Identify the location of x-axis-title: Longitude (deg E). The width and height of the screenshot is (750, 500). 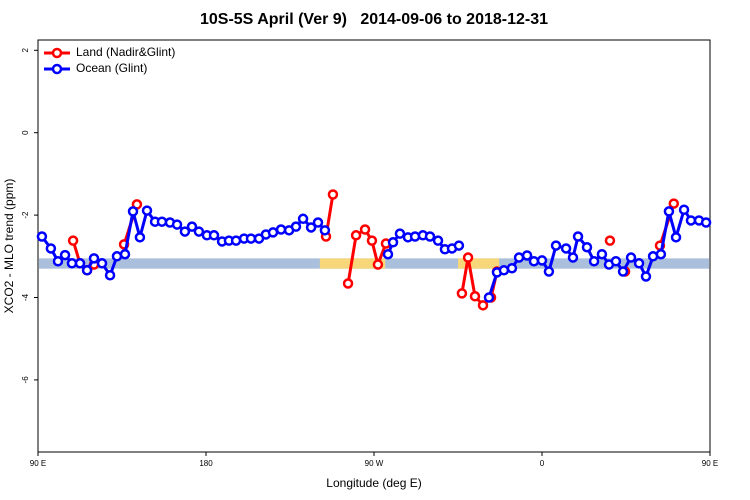
(373, 483).